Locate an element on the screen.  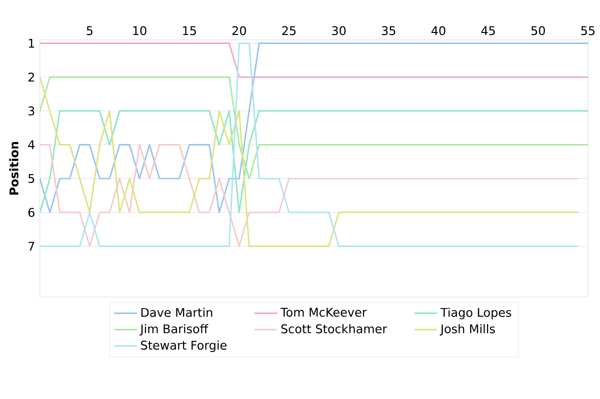
x-tick-label: 30 is located at coordinates (339, 31).